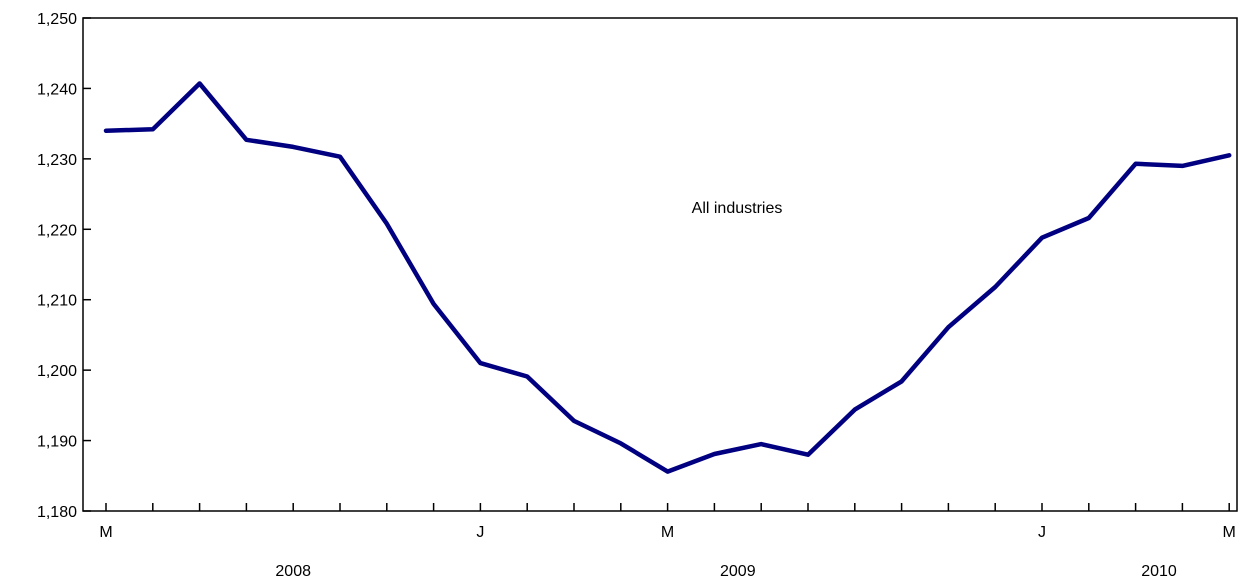 The image size is (1245, 581). I want to click on x-axis: M J M J M 2008 2009 2010, so click(667, 541).